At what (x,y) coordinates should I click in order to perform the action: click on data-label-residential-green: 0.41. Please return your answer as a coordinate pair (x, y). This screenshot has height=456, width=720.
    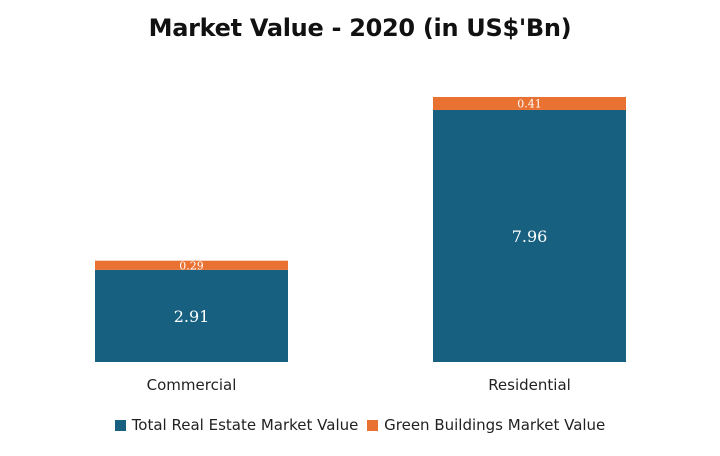
    Looking at the image, I should click on (529, 103).